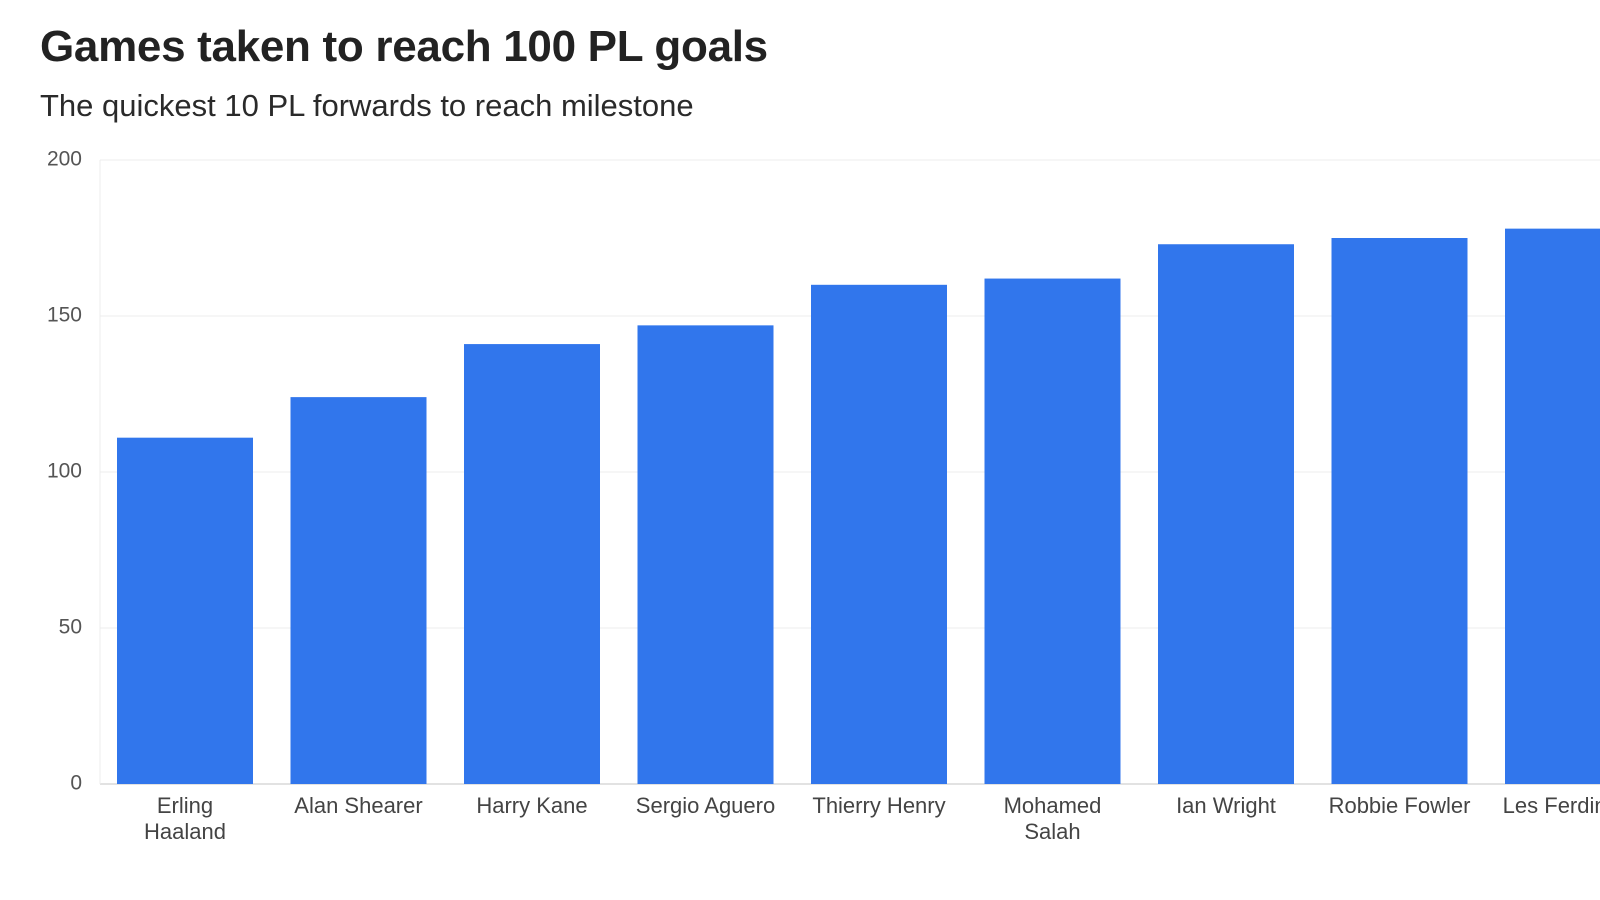 Image resolution: width=1600 pixels, height=900 pixels. Describe the element at coordinates (64, 315) in the screenshot. I see `y-tick-label: 150` at that location.